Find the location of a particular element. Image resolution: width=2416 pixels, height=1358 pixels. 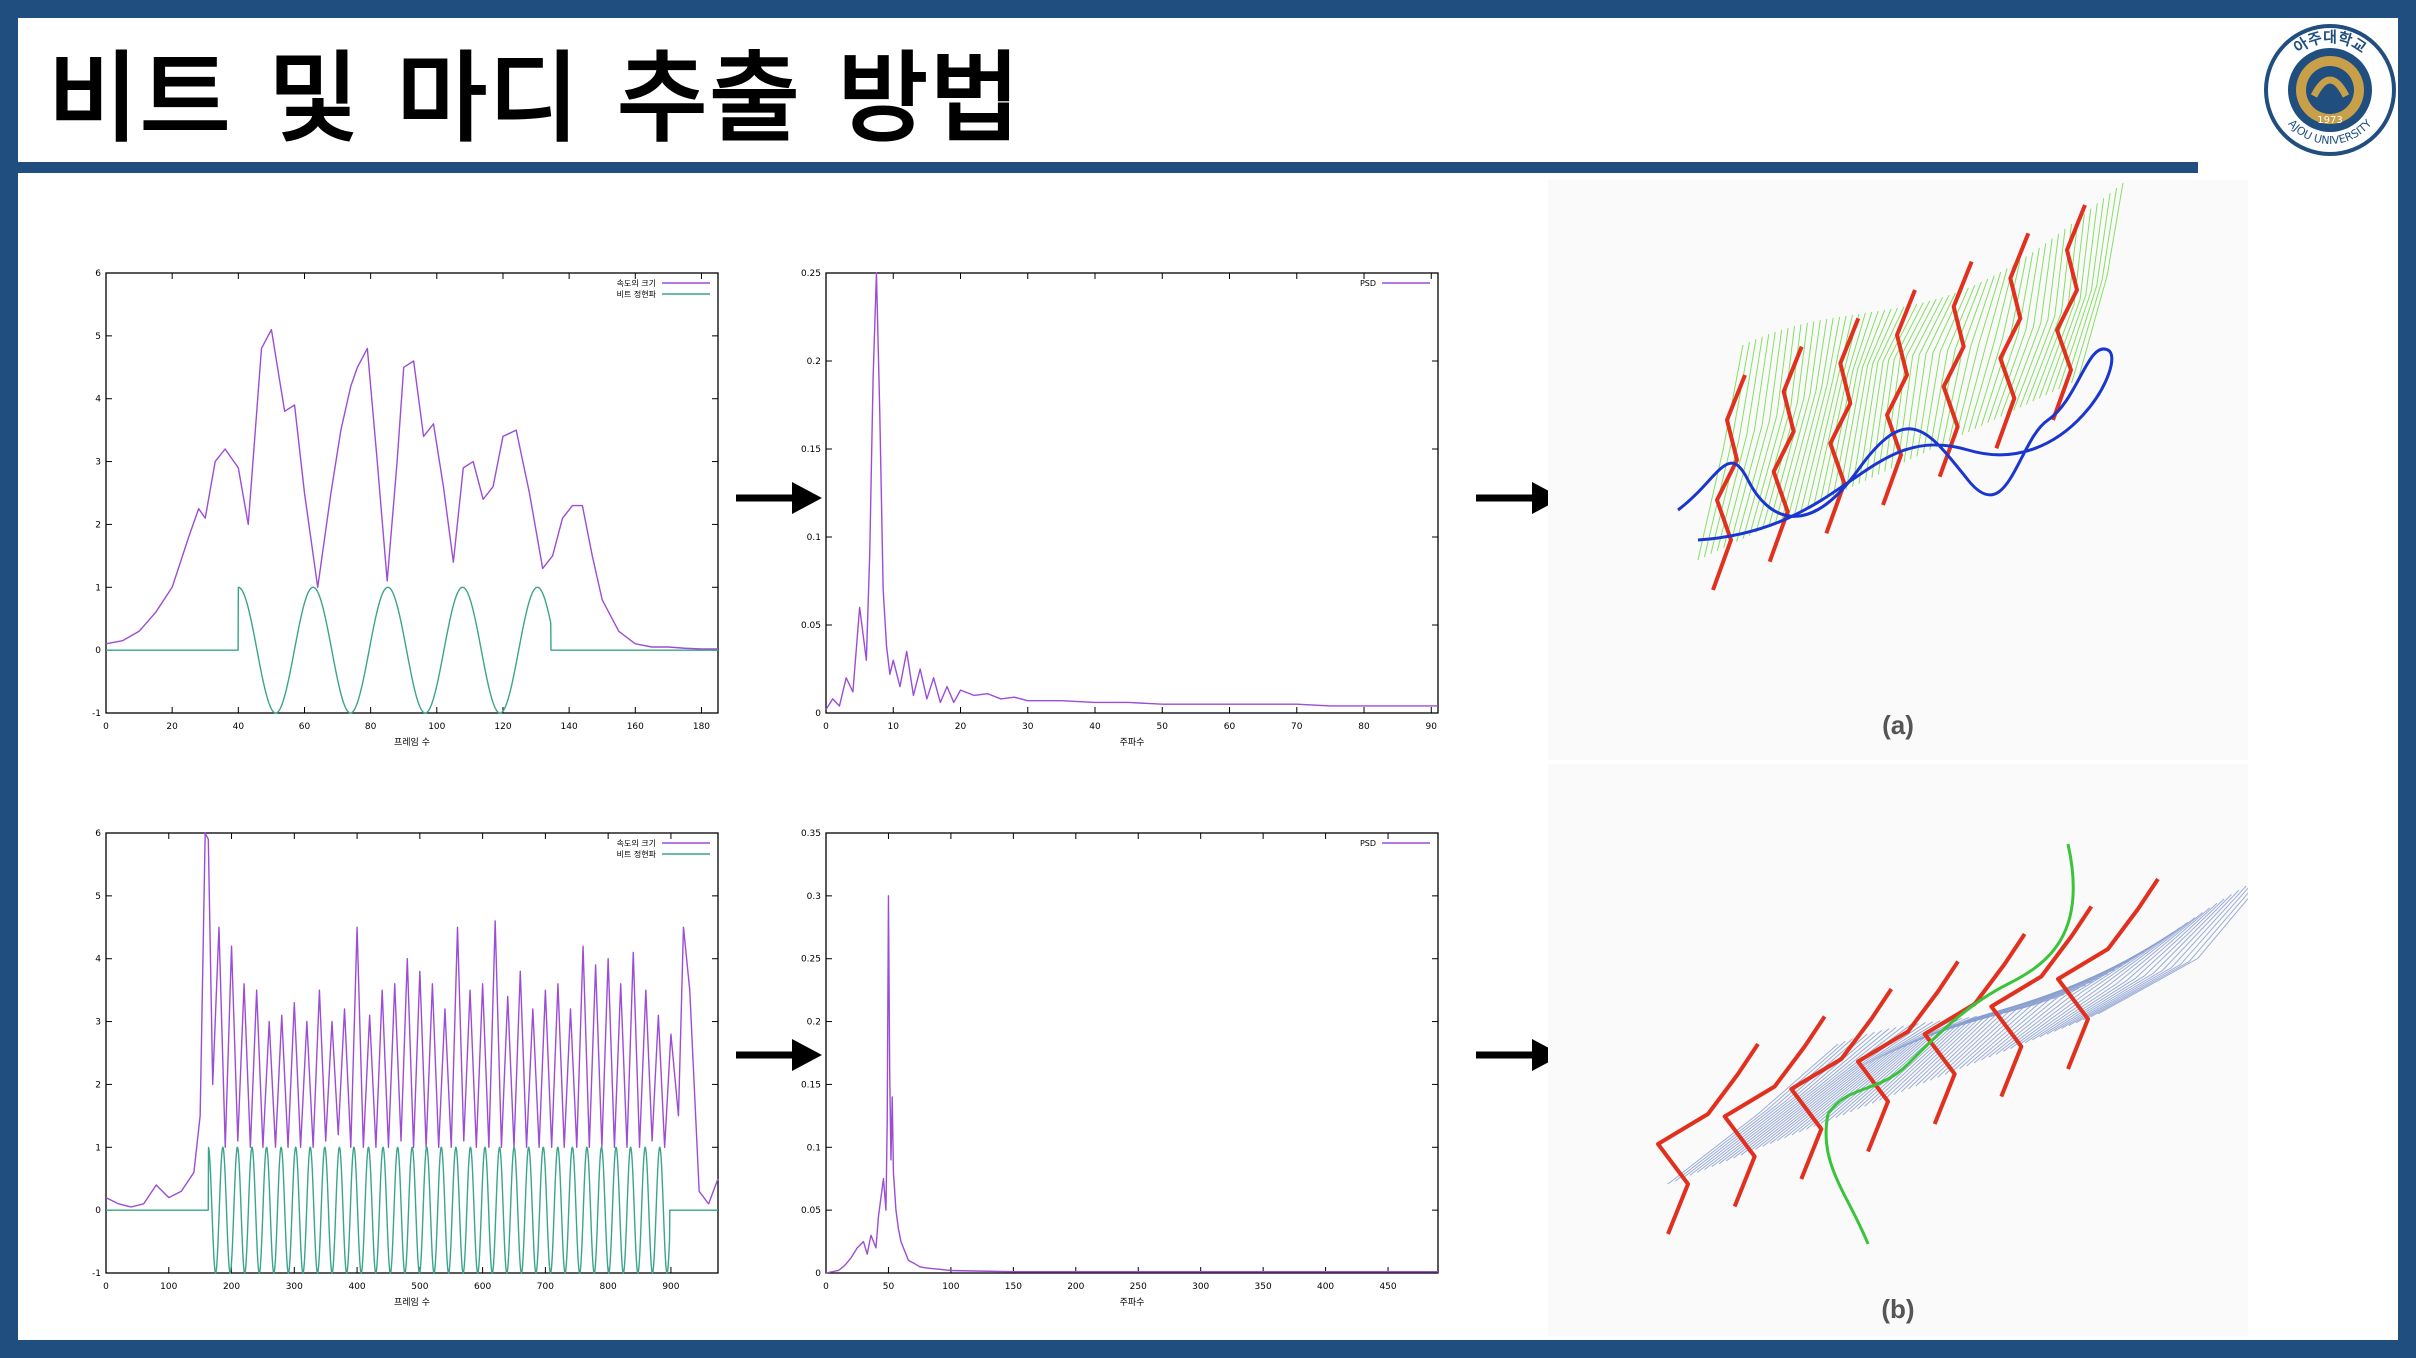

y-tick-label: 3 is located at coordinates (98, 1023).